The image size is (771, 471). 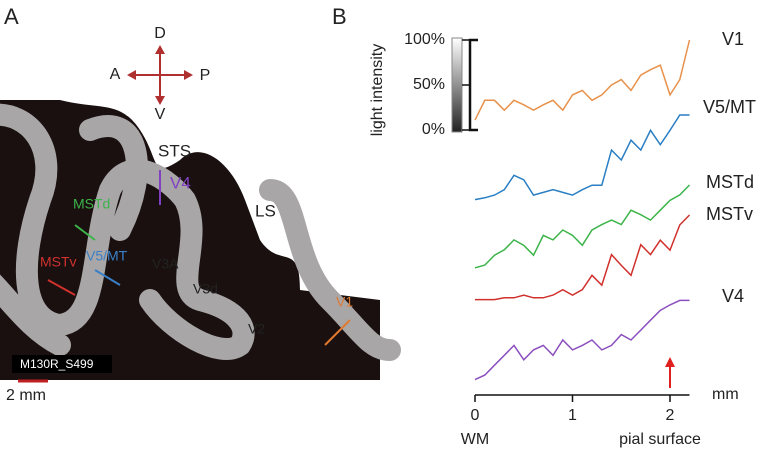 What do you see at coordinates (57, 364) in the screenshot?
I see `section-id: M130R_S499` at bounding box center [57, 364].